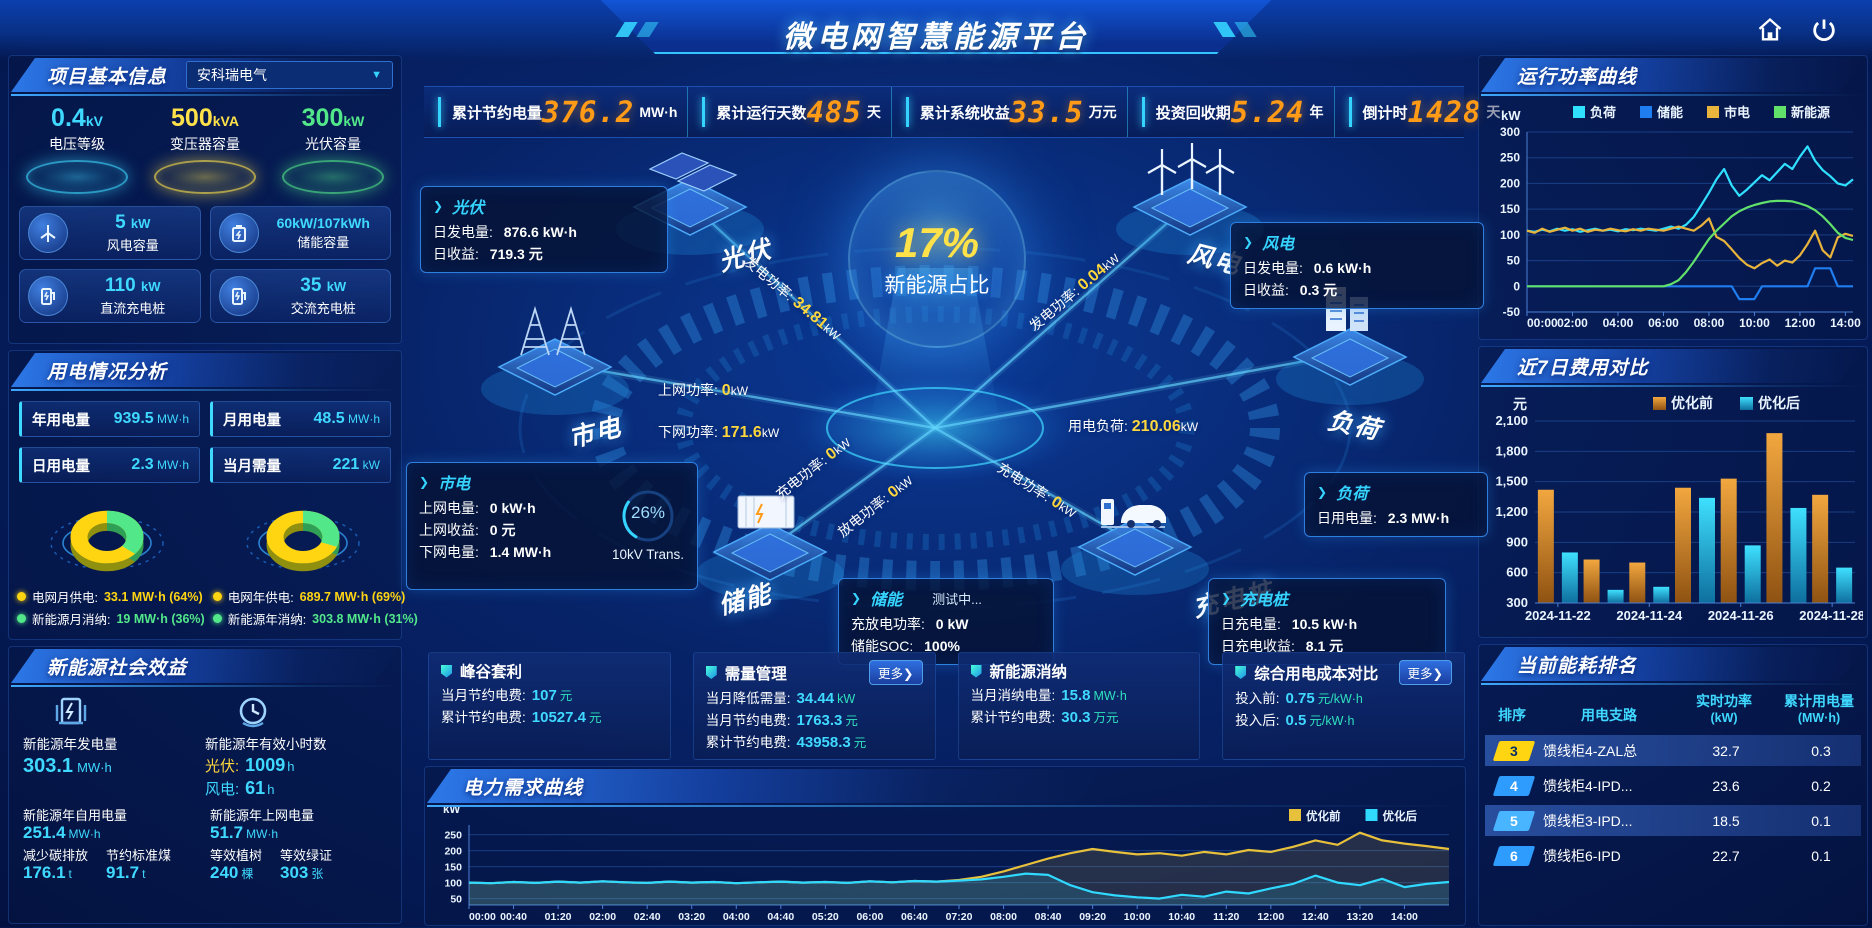 The image size is (1872, 928). I want to click on info-row-1: 日收益: 0.3 元, so click(1290, 290).